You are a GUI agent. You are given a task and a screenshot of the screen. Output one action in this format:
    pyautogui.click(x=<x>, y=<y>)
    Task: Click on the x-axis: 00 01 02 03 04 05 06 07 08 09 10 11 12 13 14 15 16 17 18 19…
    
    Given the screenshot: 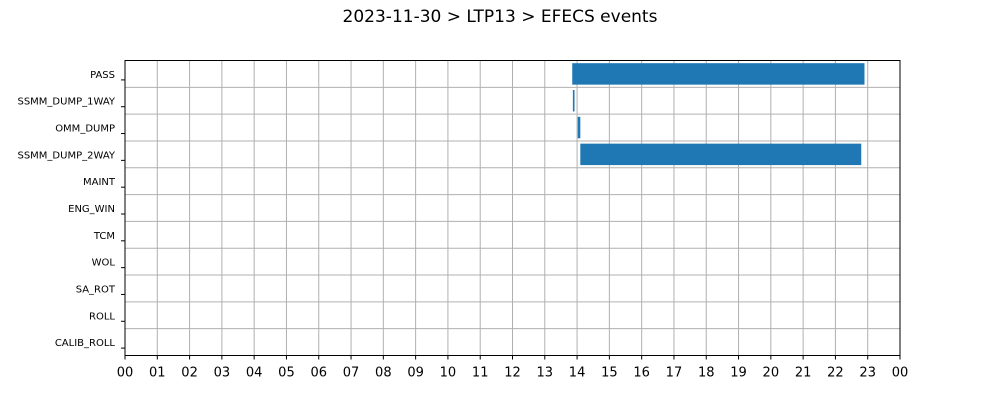 What is the action you would take?
    pyautogui.click(x=513, y=368)
    